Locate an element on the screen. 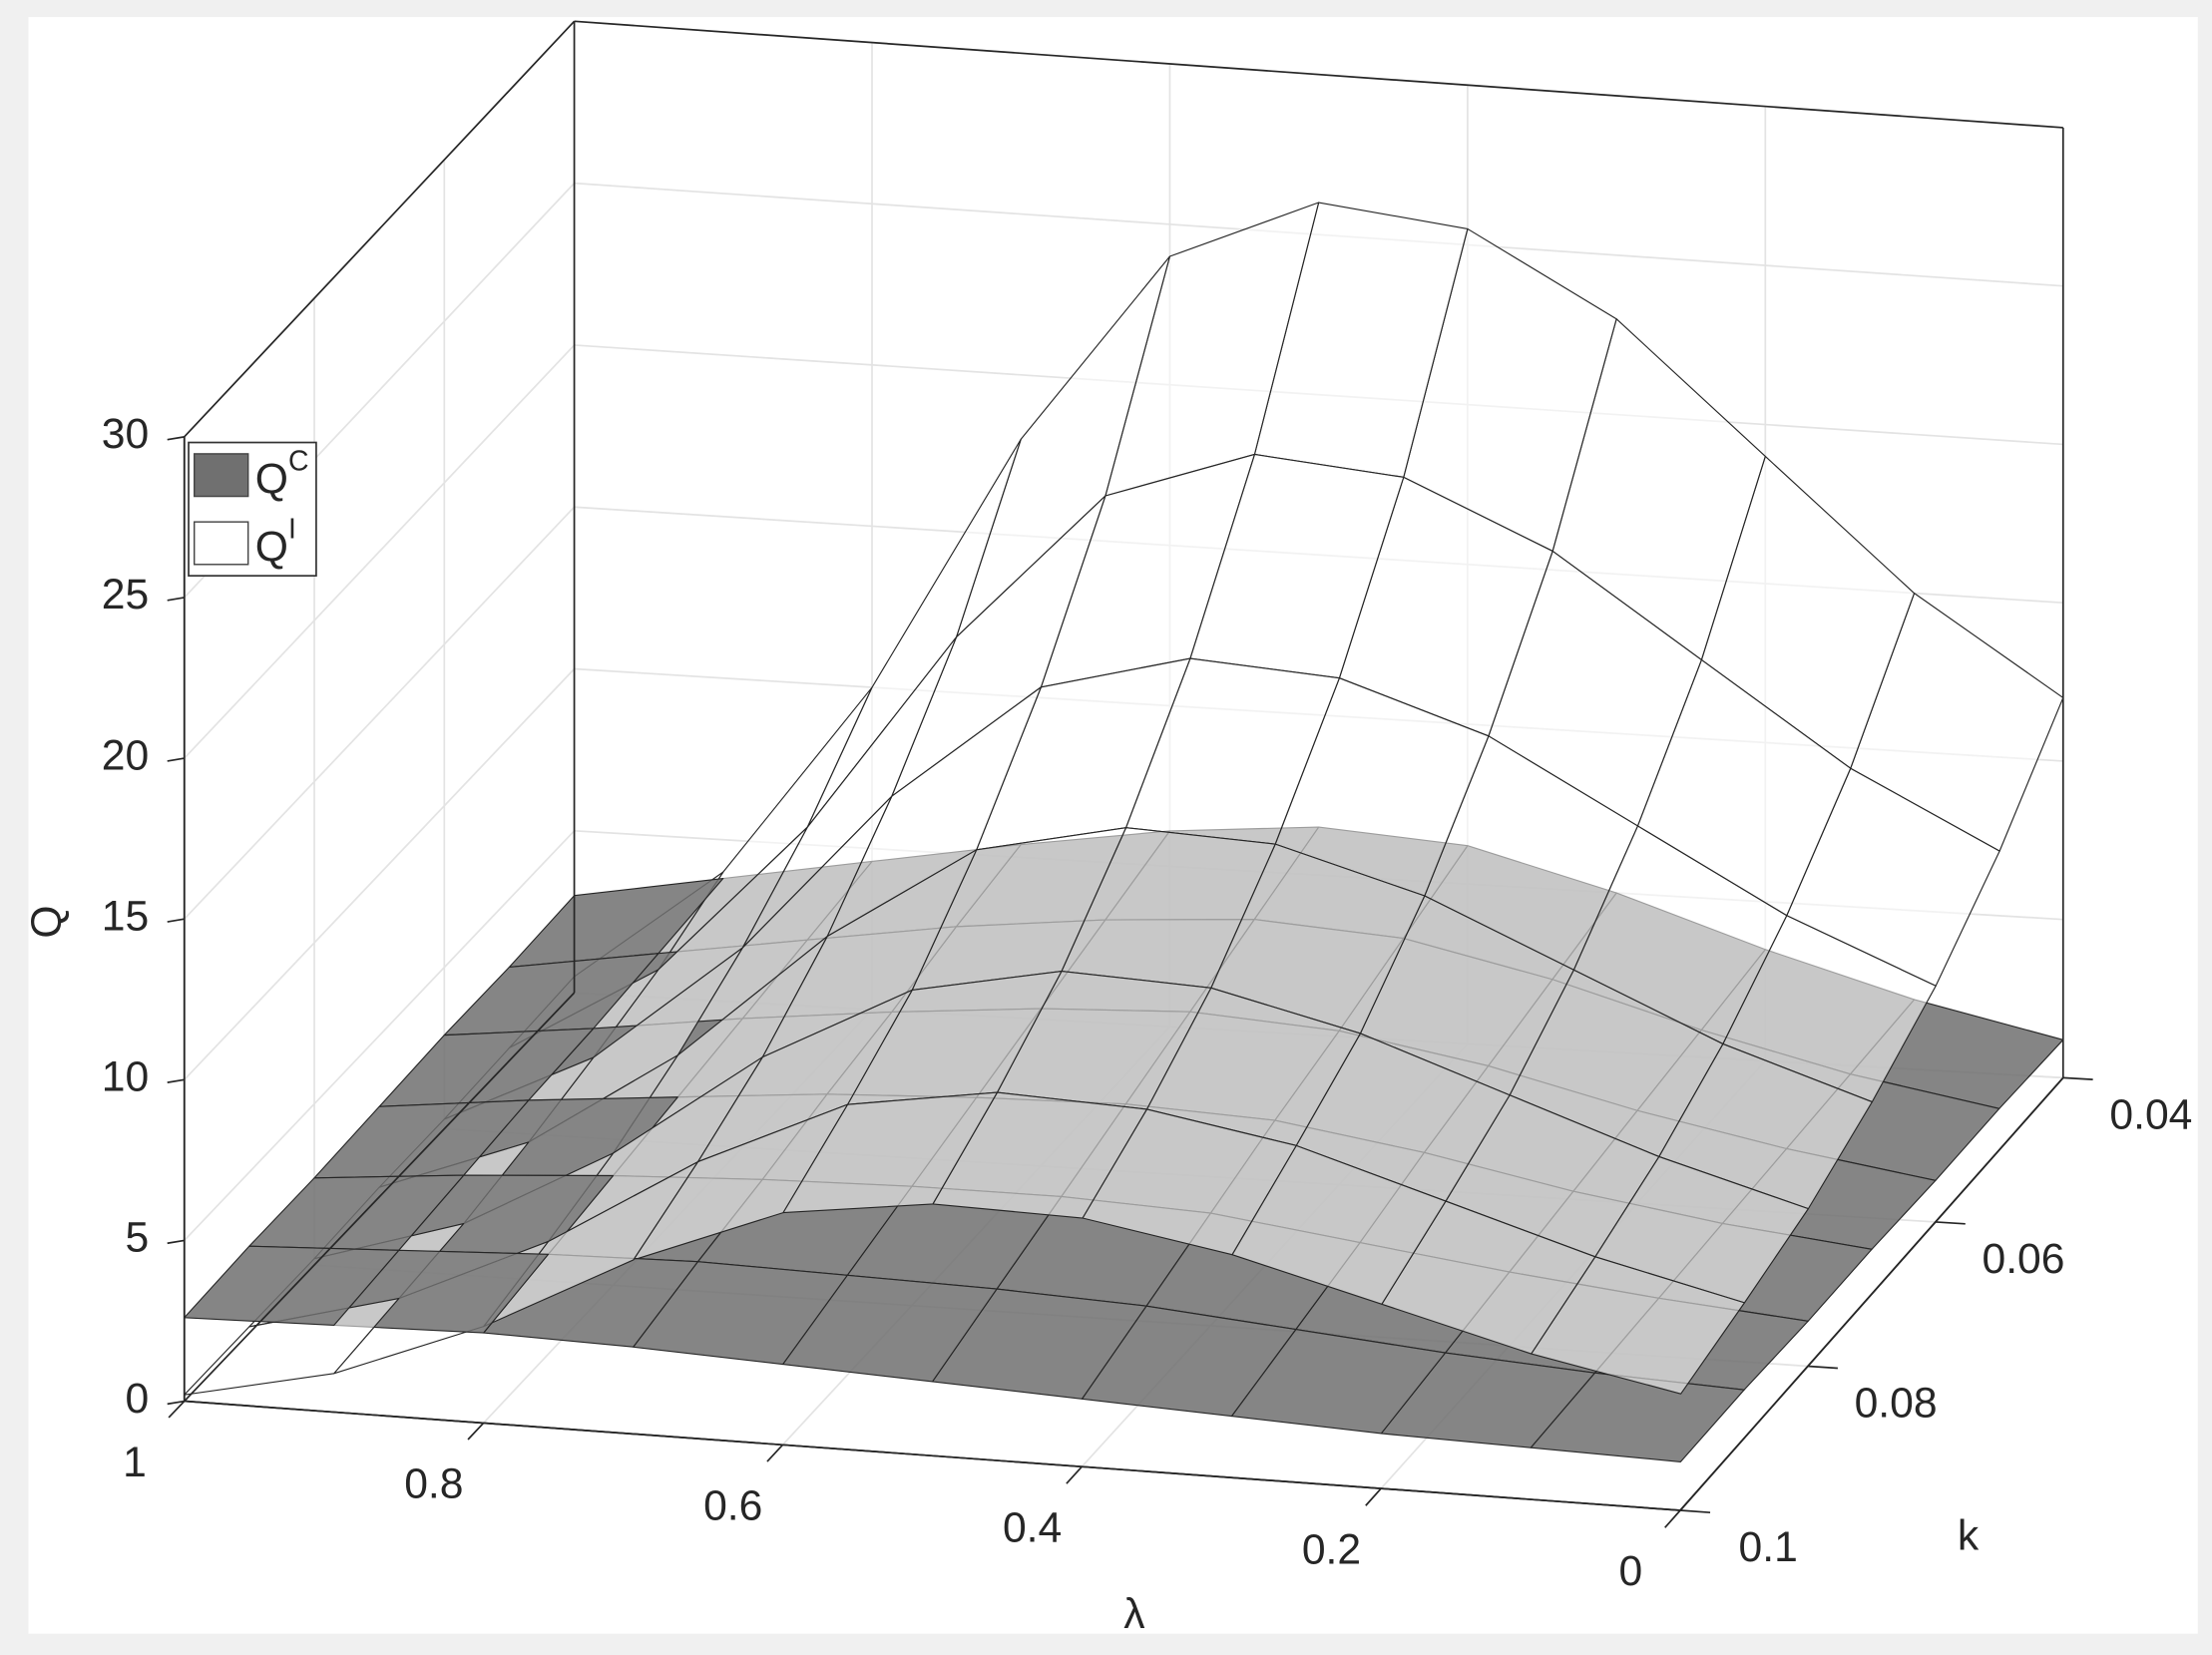 Image resolution: width=2212 pixels, height=1655 pixels. x-tick-label: 0.4 is located at coordinates (1032, 1527).